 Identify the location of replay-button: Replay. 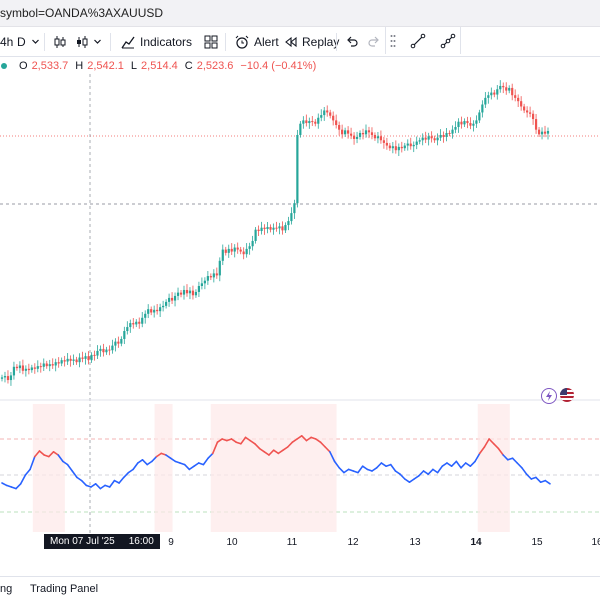
(311, 41).